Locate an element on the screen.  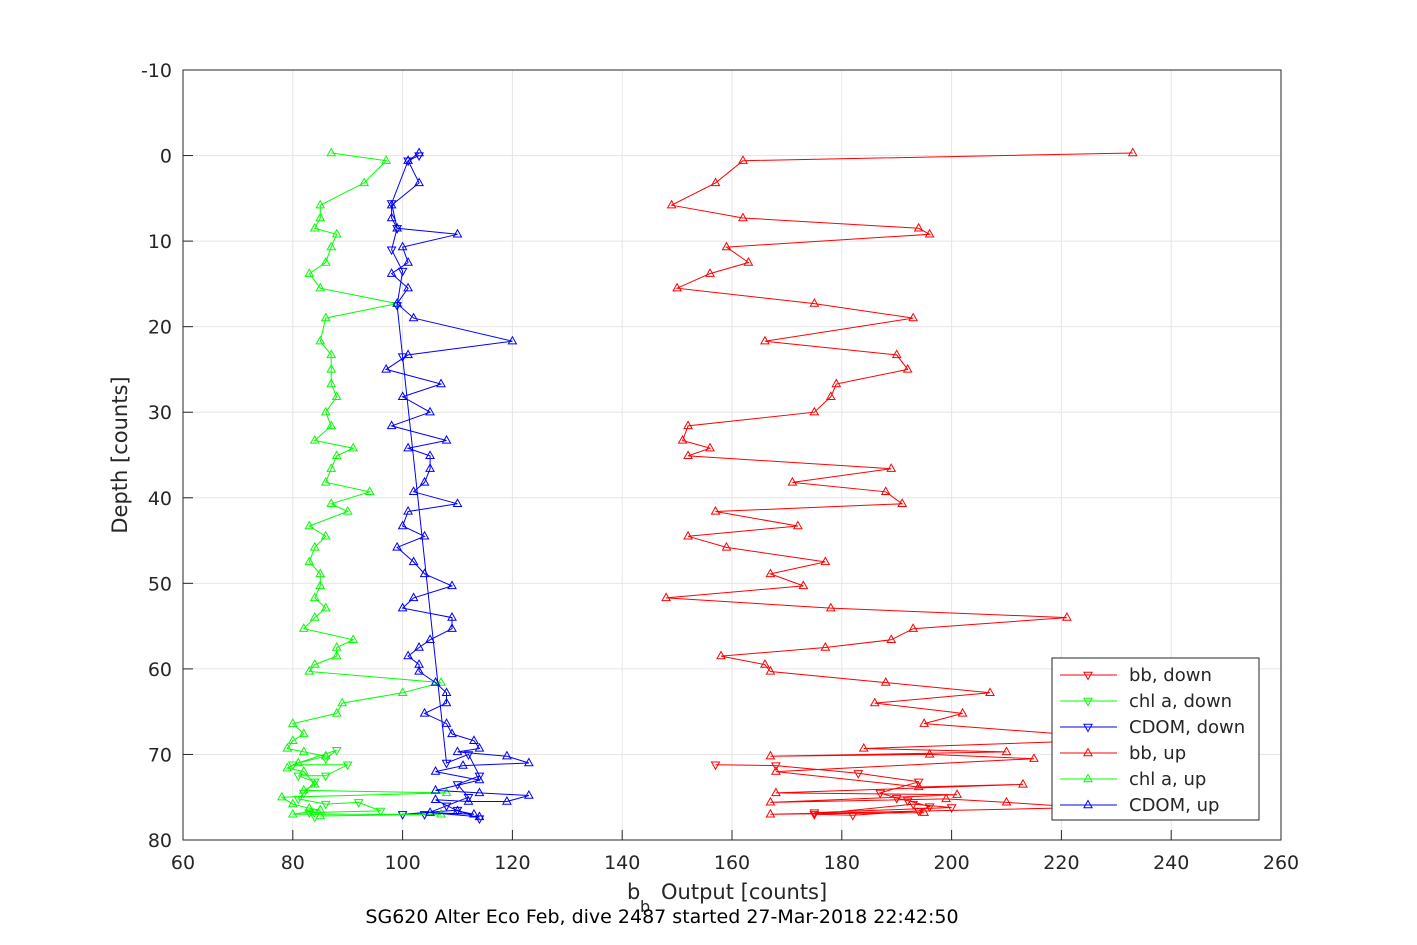
y-tick-label: 10 is located at coordinates (160, 242).